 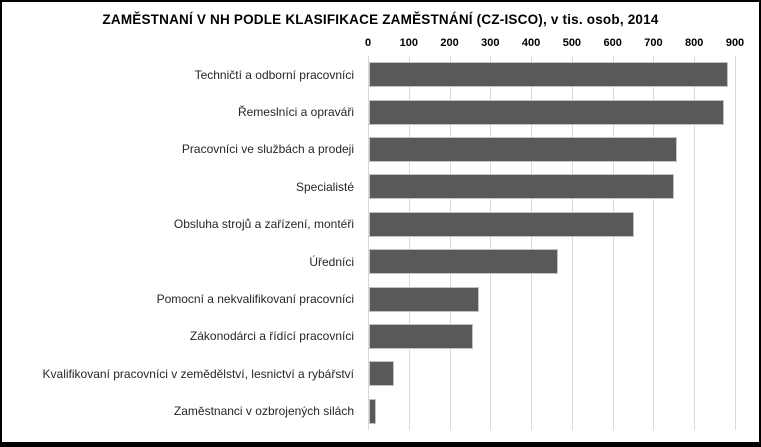 I want to click on category-label: Zákonodárci a řídící pracovníci, so click(x=271, y=336).